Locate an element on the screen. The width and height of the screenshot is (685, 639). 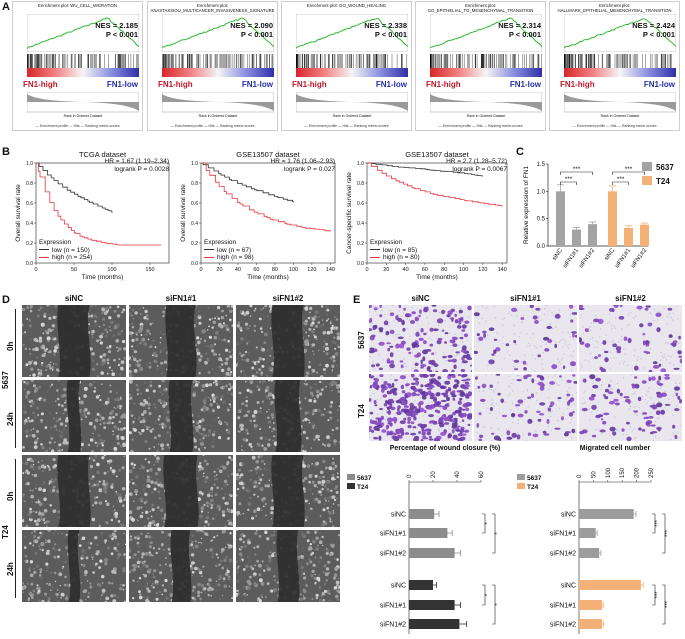
y-tick-label: 0.0 is located at coordinates (29, 264).